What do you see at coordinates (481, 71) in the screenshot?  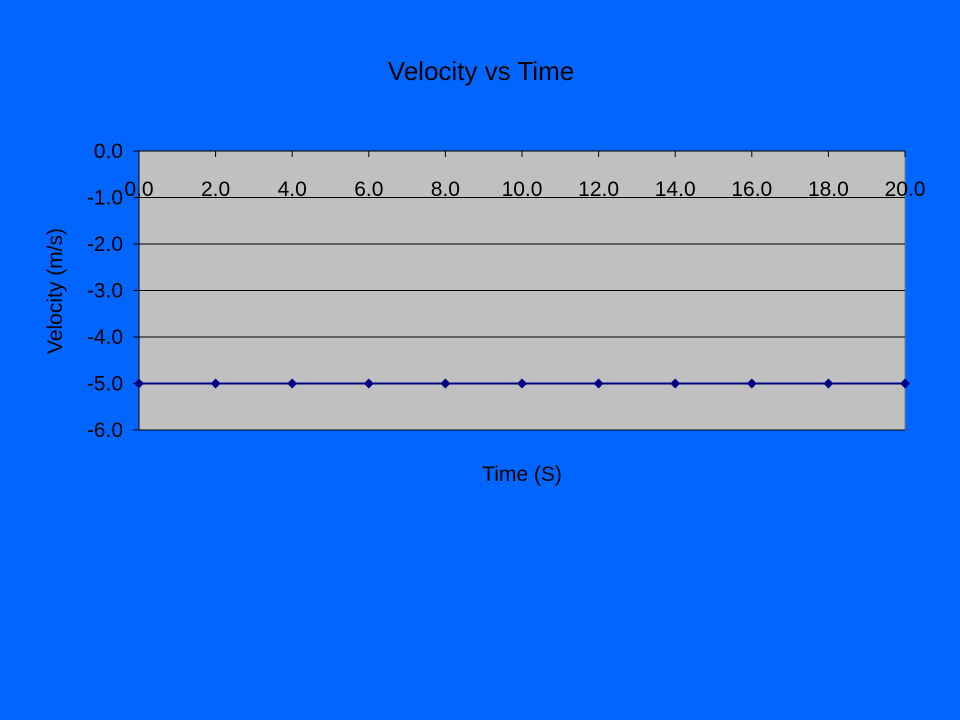 I see `chart-title: Velocity vs Time` at bounding box center [481, 71].